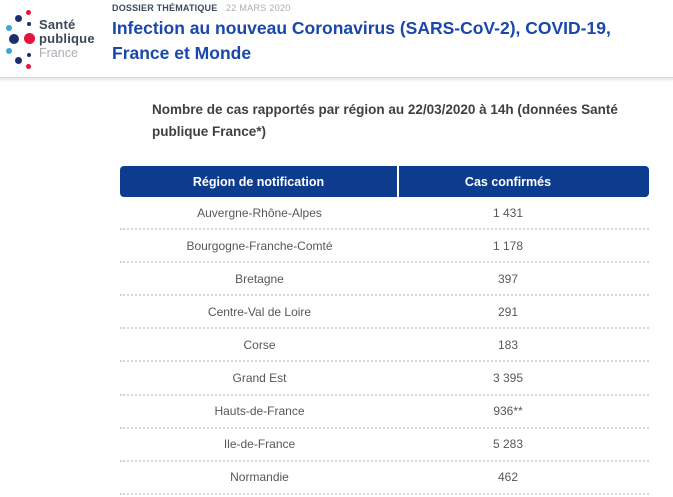 The height and width of the screenshot is (497, 673). I want to click on logo-word-publique: publique, so click(67, 38).